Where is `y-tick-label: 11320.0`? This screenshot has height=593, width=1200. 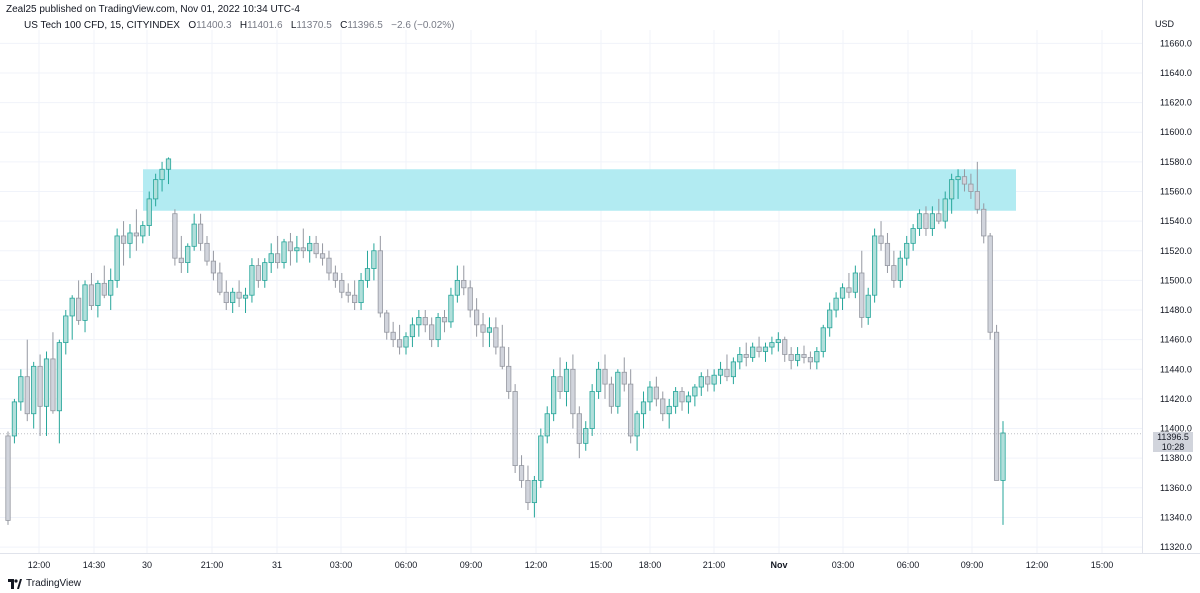
y-tick-label: 11320.0 is located at coordinates (1176, 547).